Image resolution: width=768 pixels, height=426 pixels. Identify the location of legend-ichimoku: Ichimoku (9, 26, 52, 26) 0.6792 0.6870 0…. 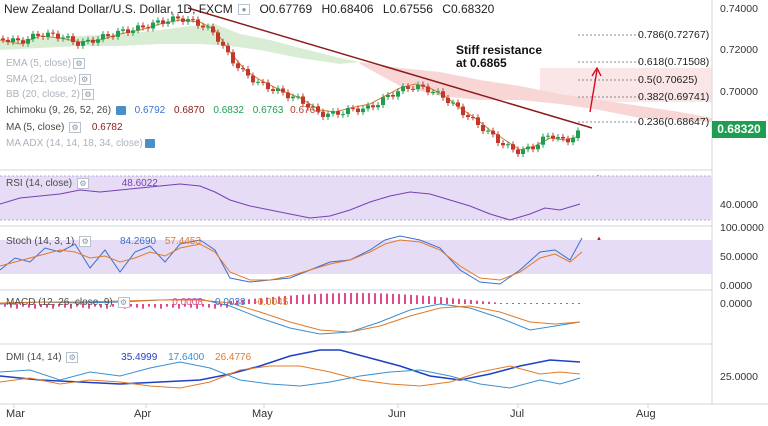
(163, 110).